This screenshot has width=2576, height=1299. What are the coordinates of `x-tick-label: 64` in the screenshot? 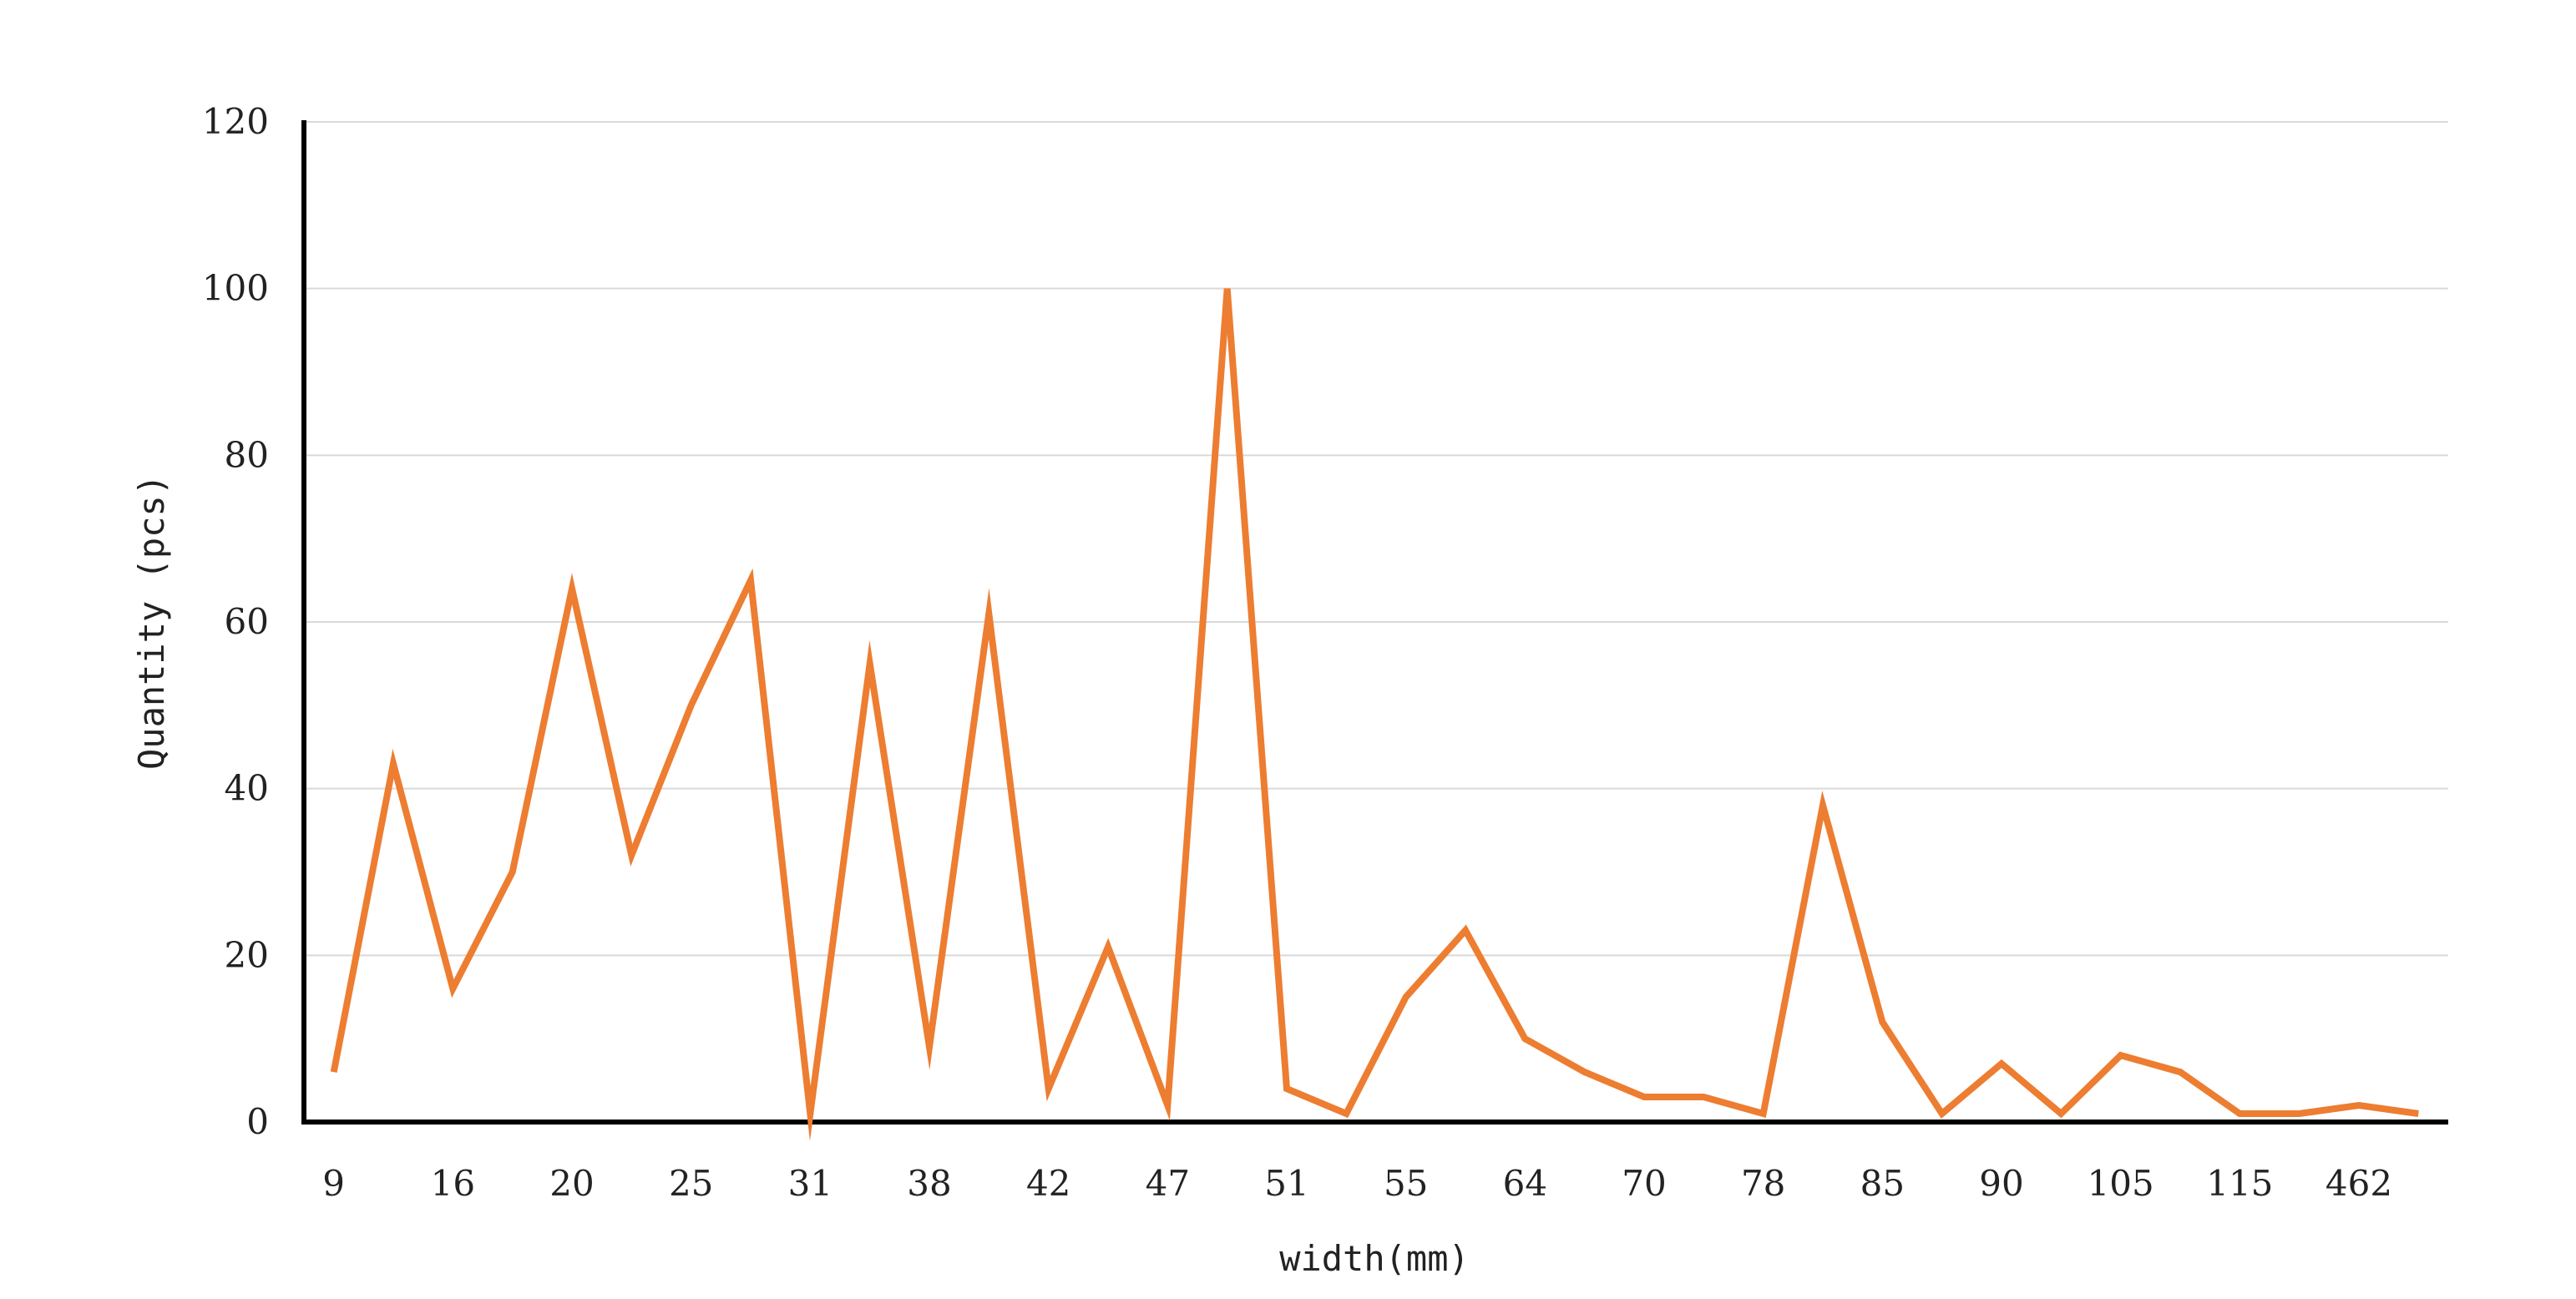 It's located at (1525, 1183).